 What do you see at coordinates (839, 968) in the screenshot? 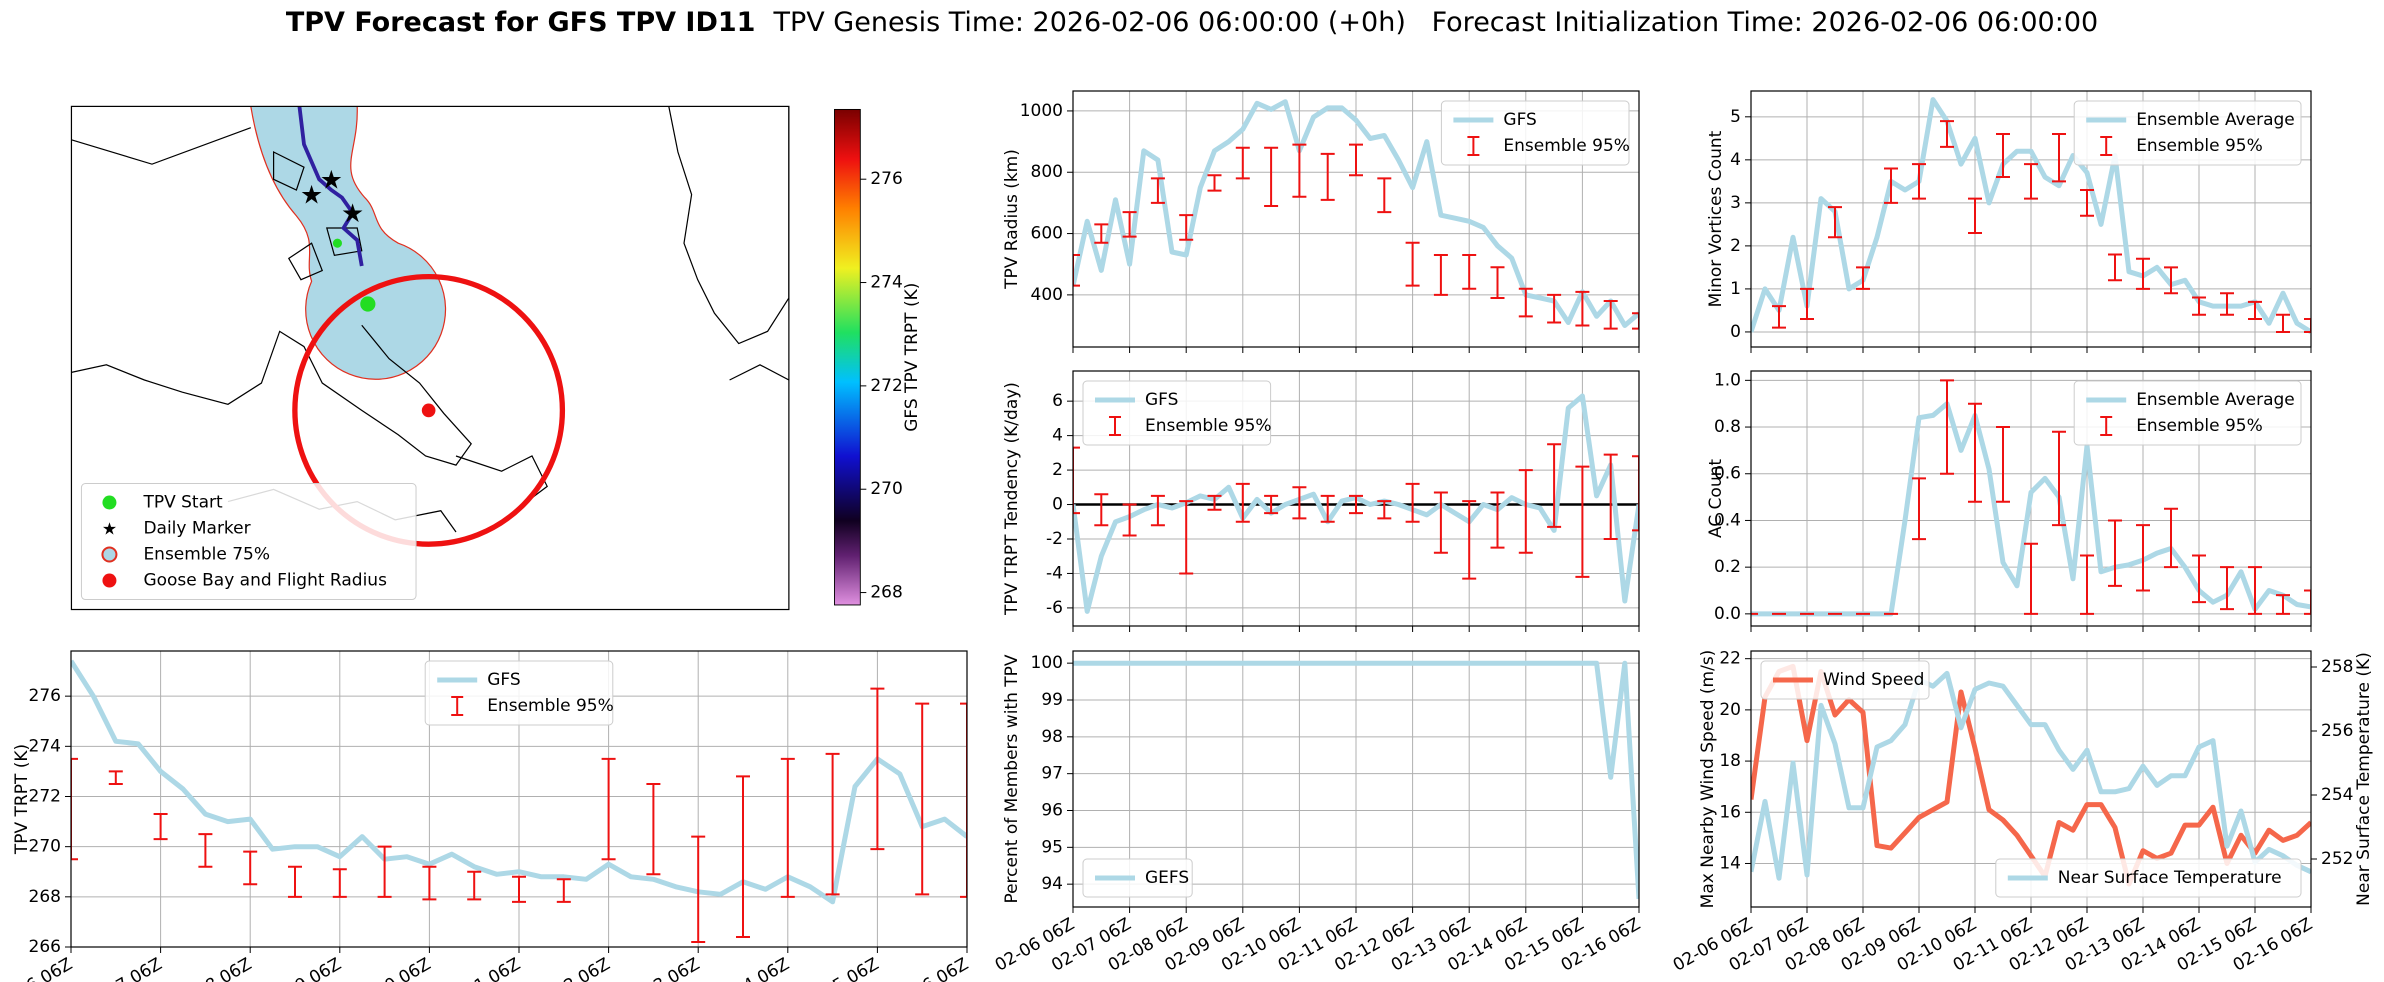
I see `x-tick-label: 02-15 06Z` at bounding box center [839, 968].